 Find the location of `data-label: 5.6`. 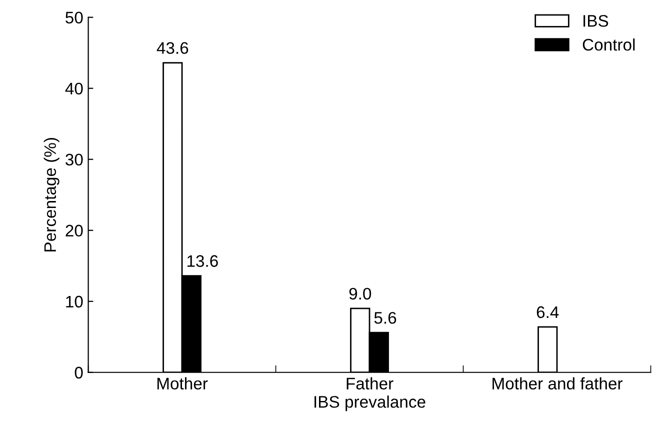

data-label: 5.6 is located at coordinates (385, 318).